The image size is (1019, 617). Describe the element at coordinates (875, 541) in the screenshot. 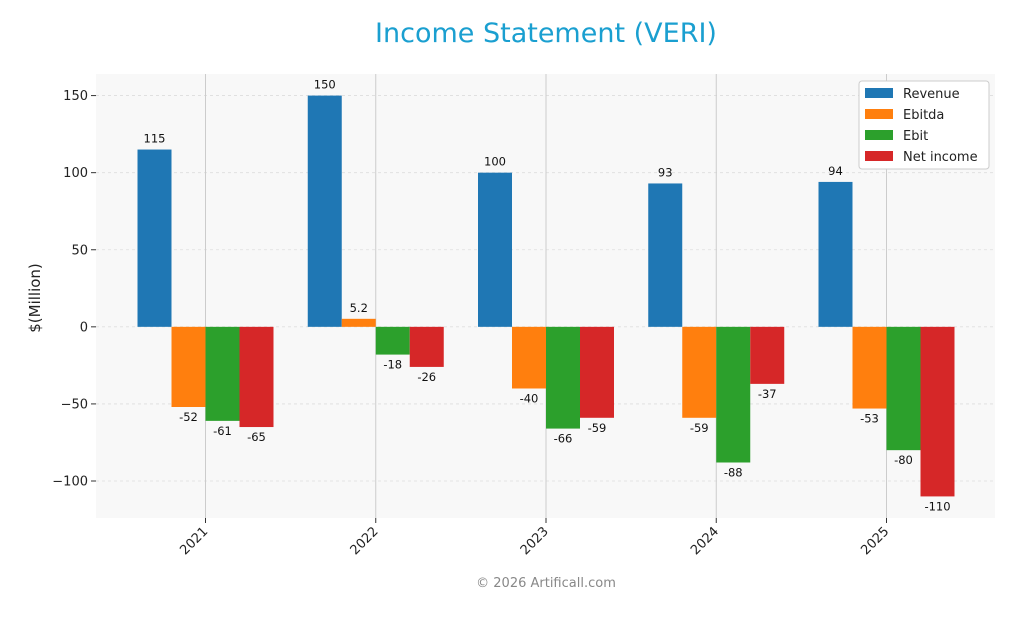

I see `x-tick-label: 2025` at that location.